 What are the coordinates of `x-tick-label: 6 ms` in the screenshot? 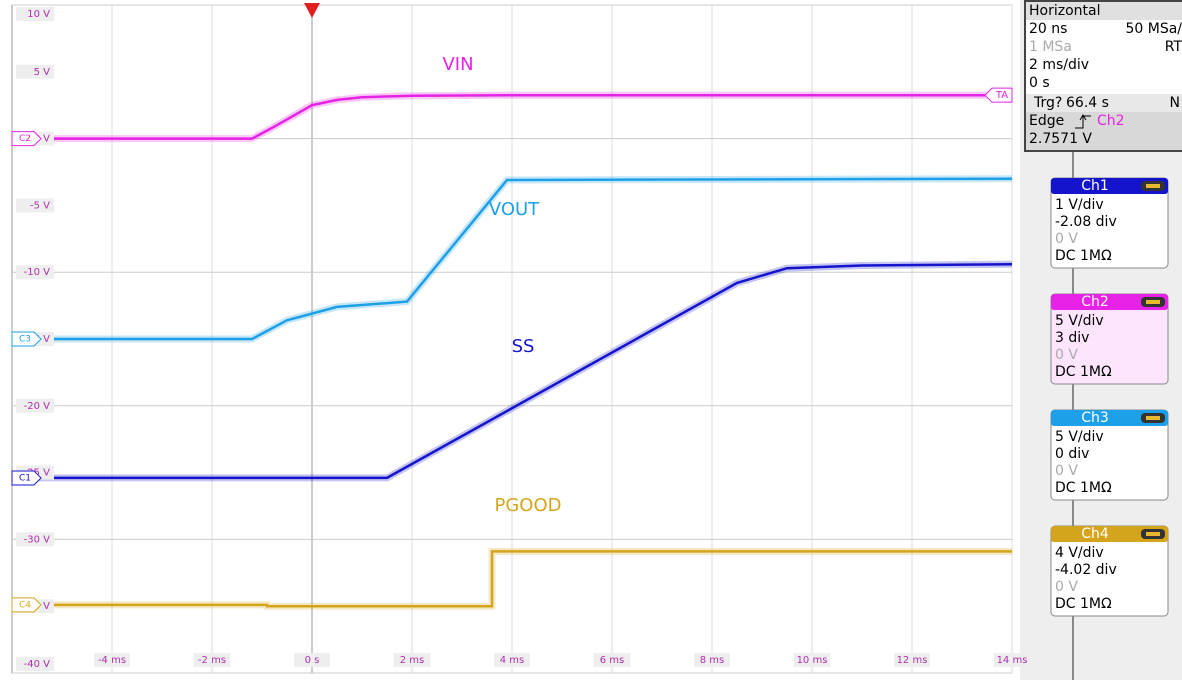 It's located at (612, 660).